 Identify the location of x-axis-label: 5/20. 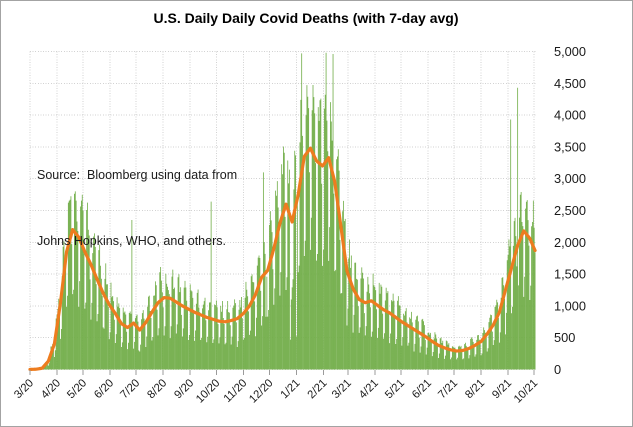
(77, 389).